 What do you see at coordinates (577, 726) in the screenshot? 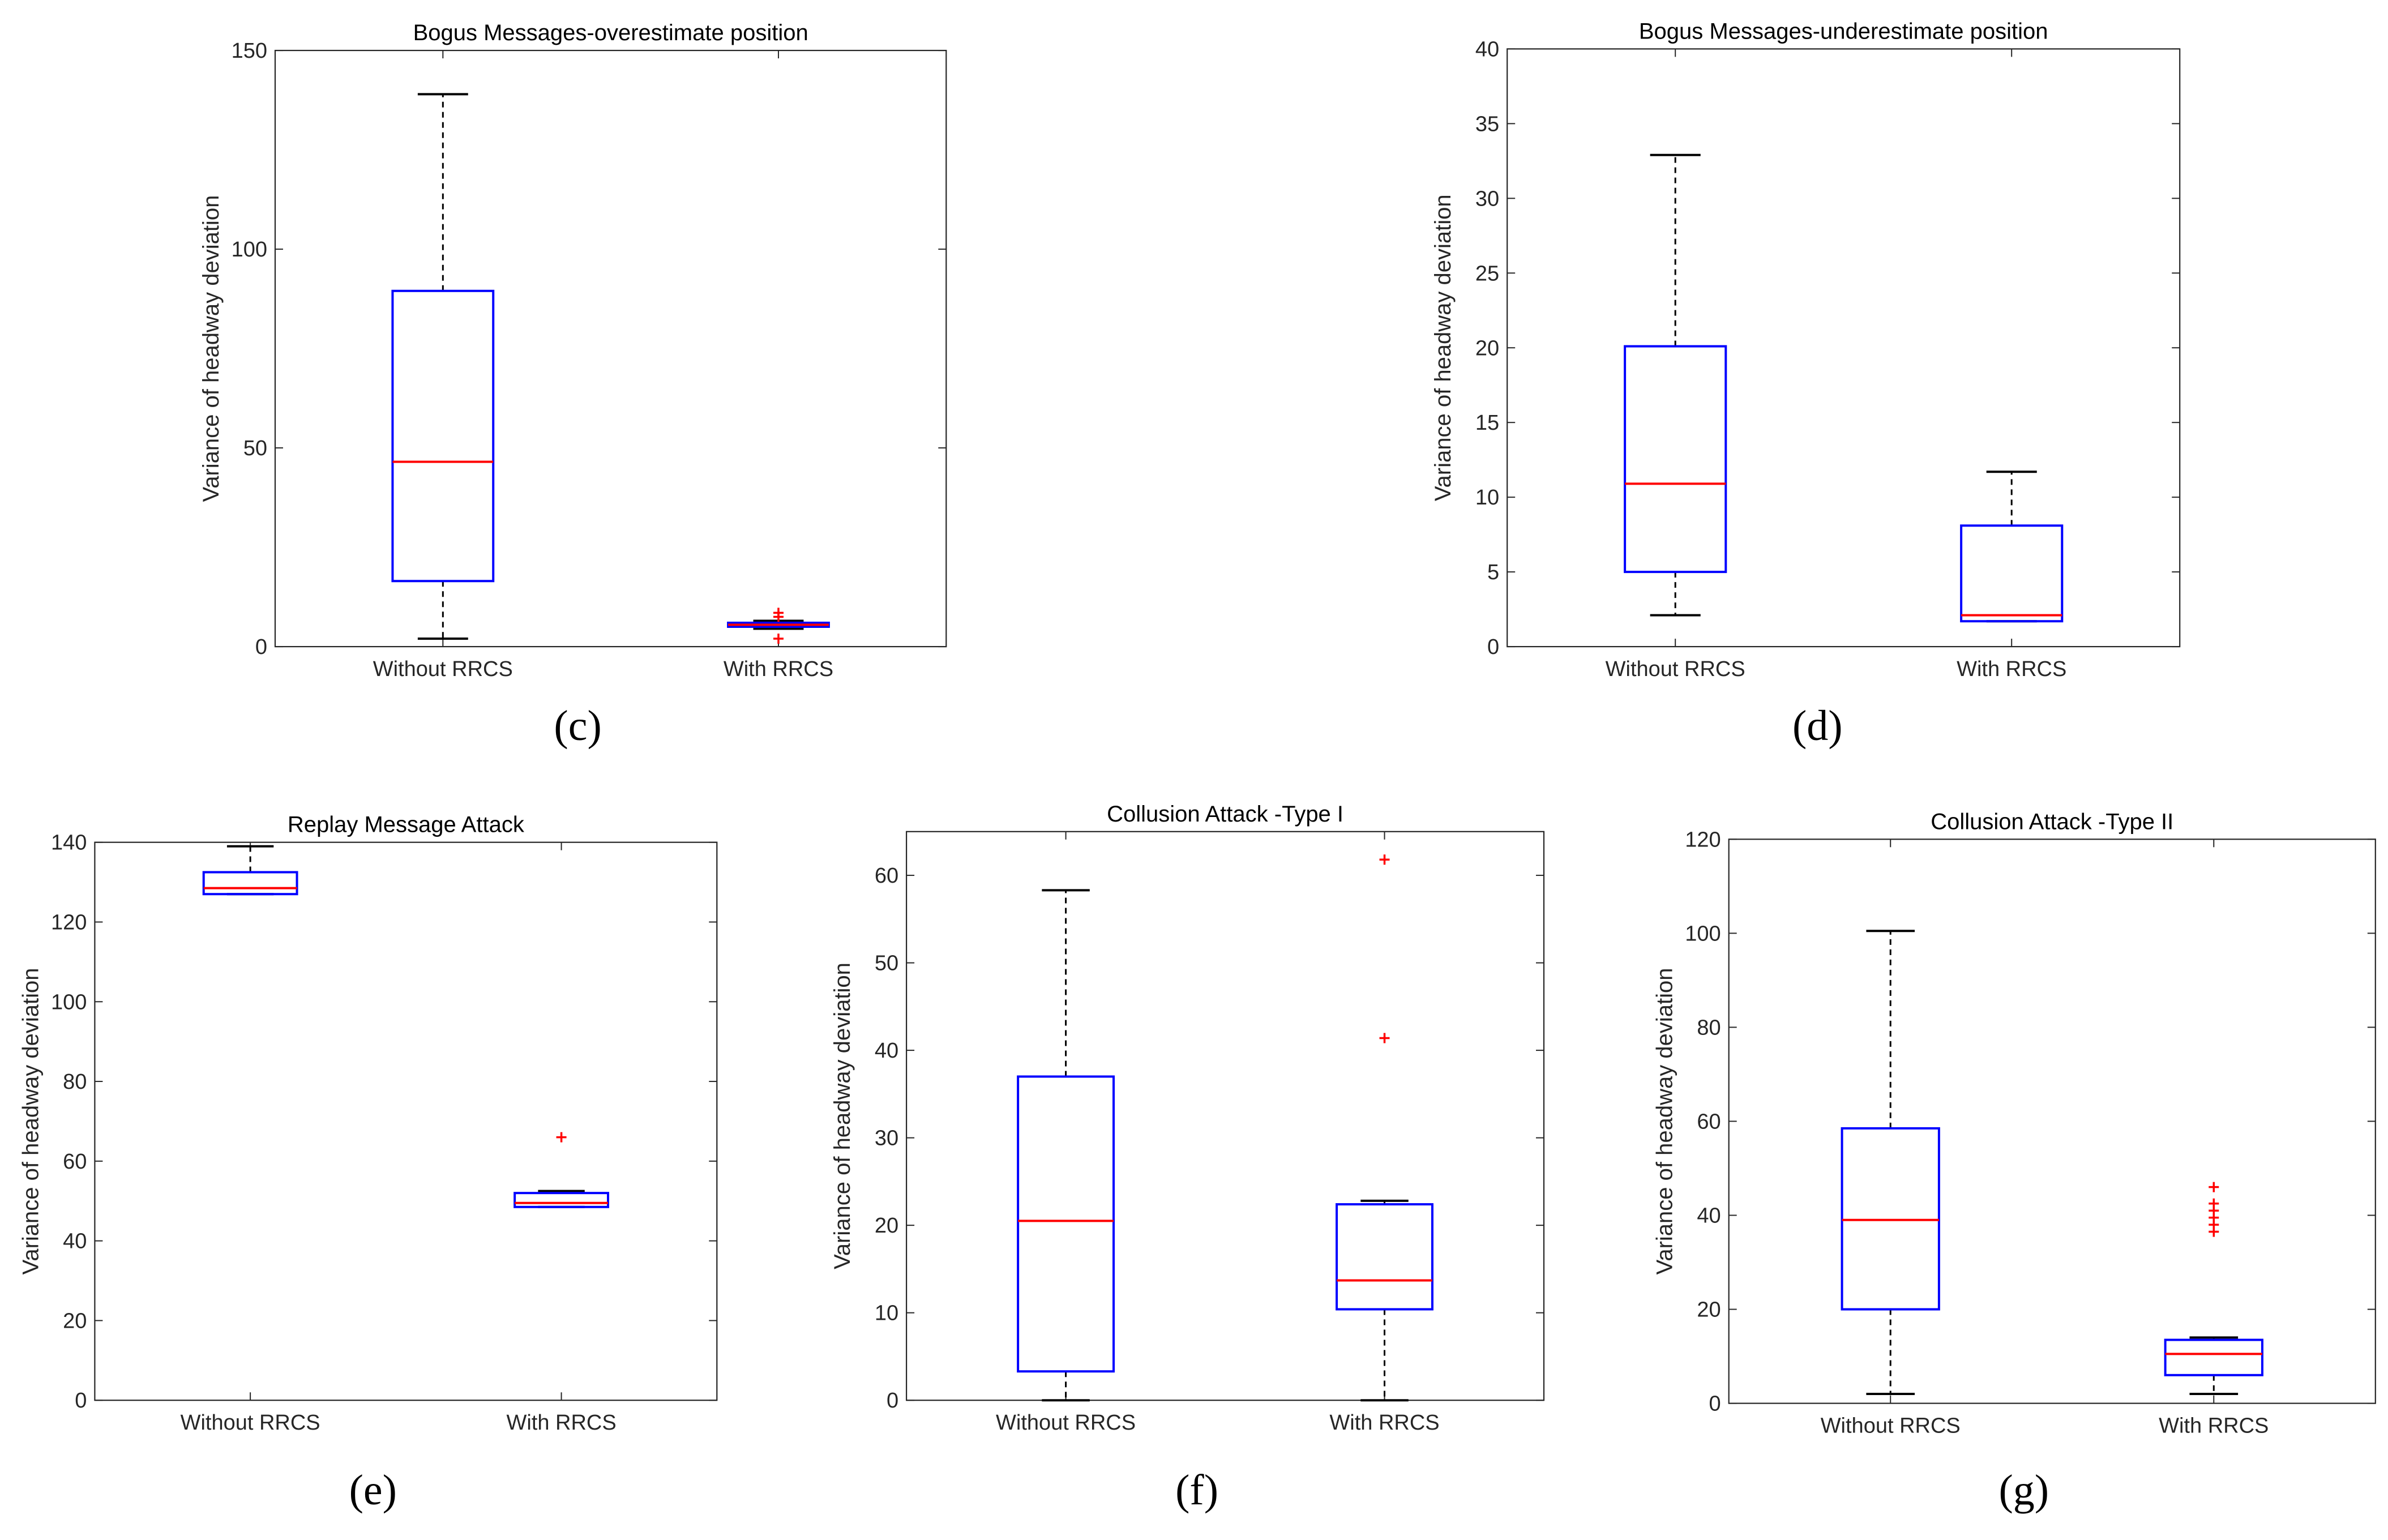
I see `panel-label: (c)` at bounding box center [577, 726].